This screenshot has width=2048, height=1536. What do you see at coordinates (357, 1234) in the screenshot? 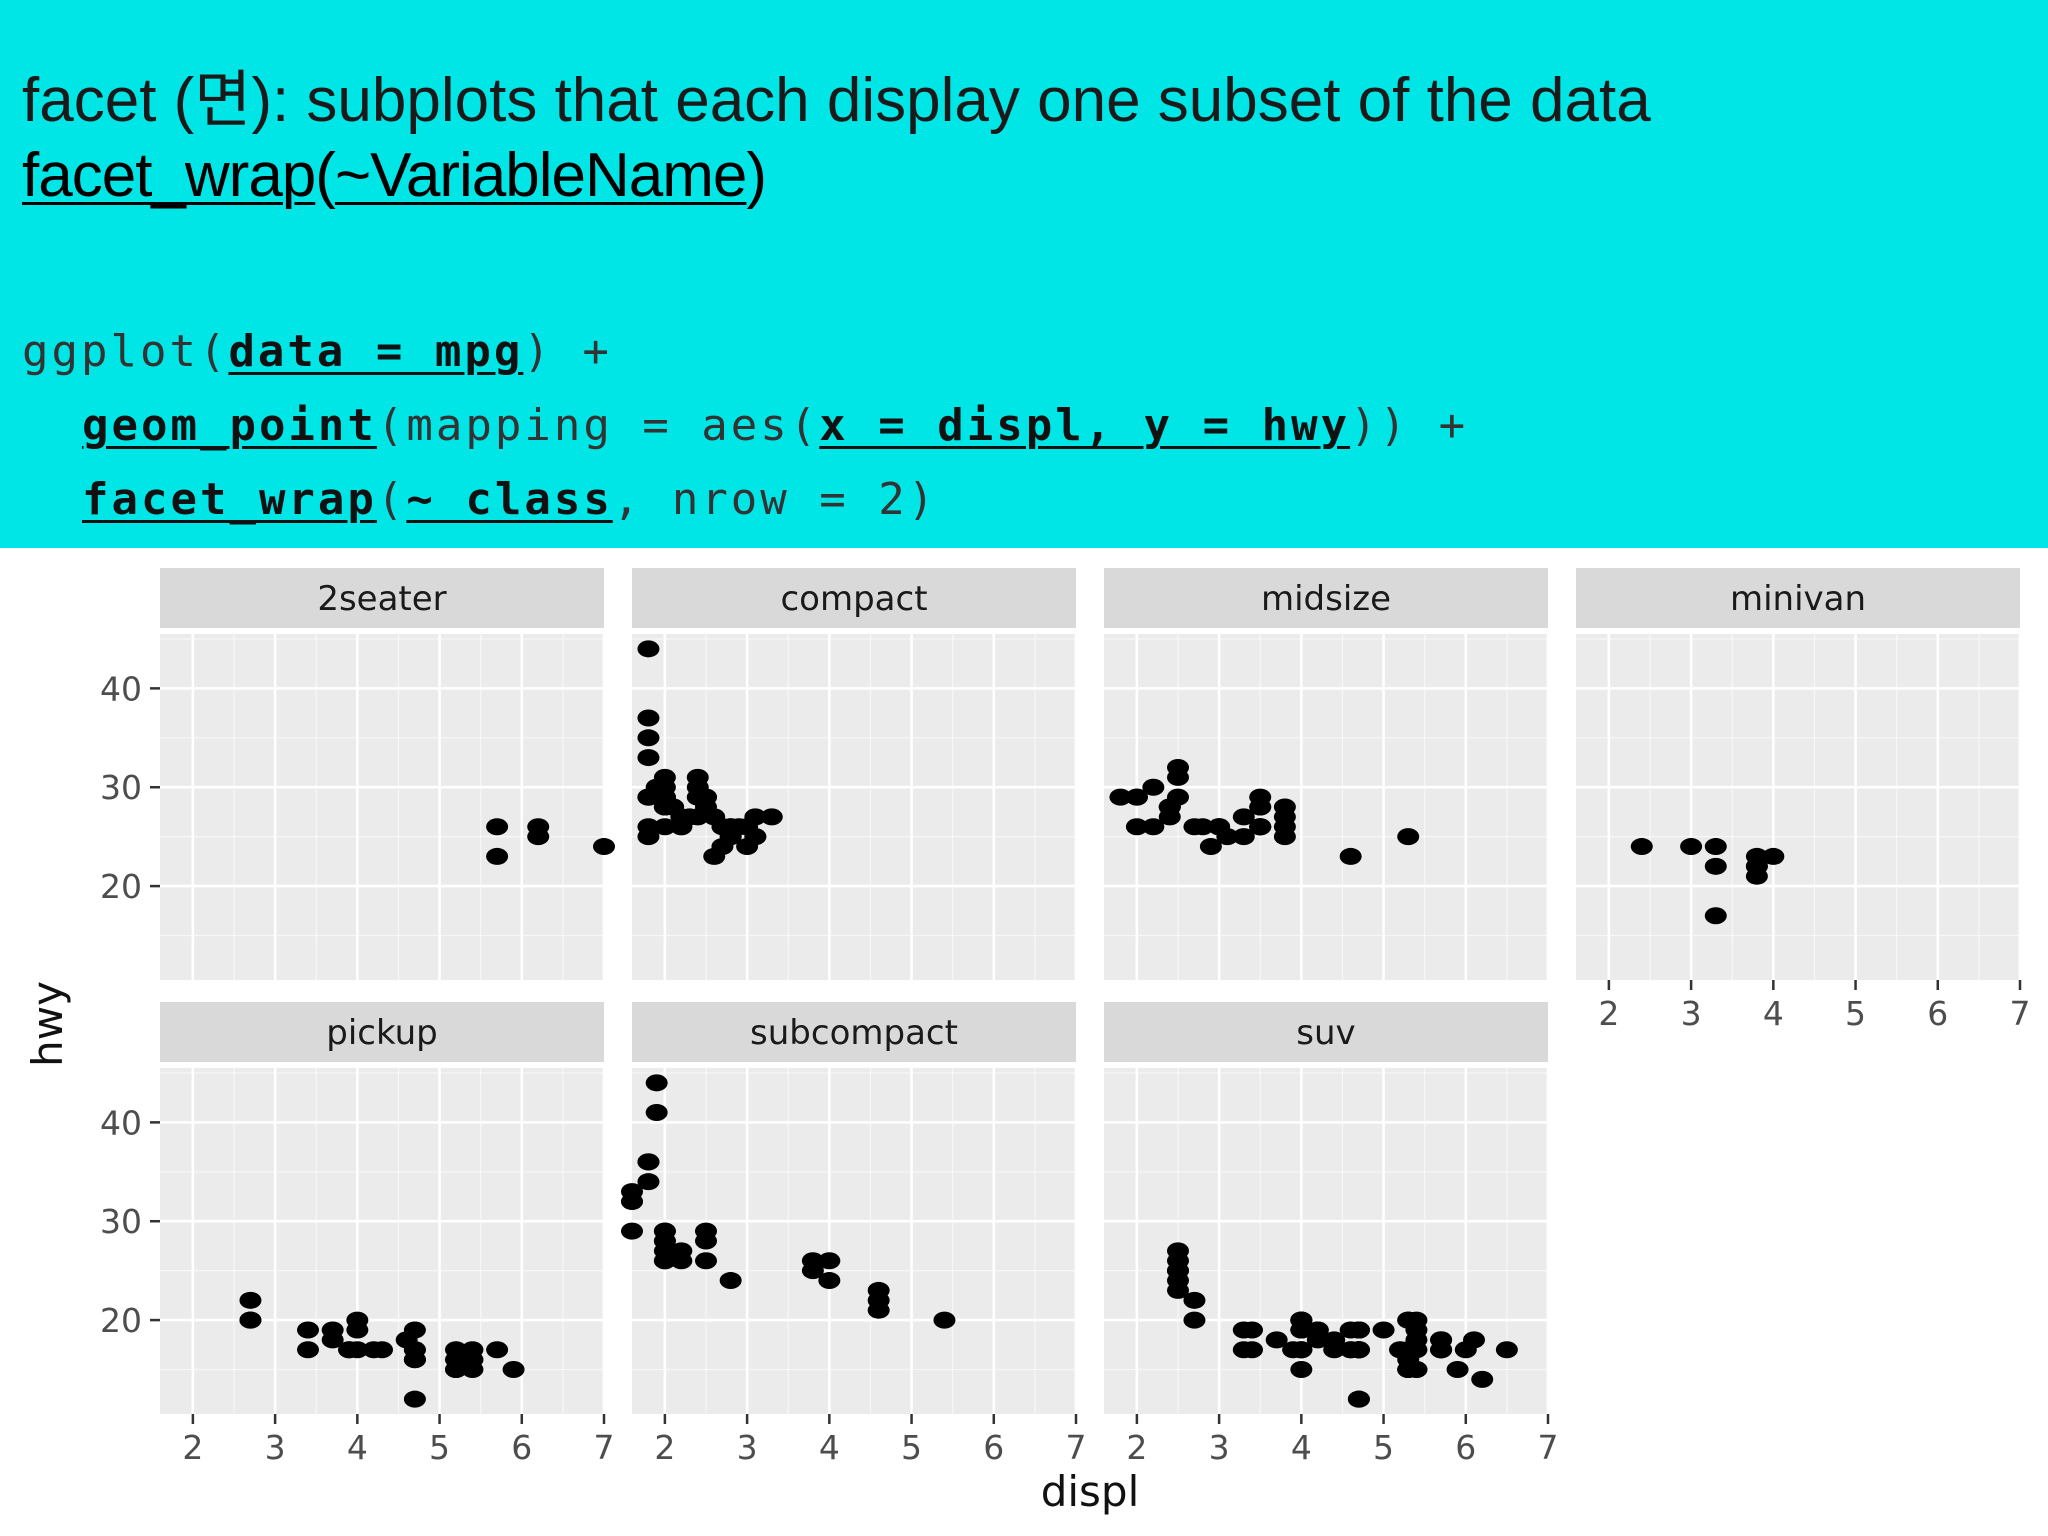
I see `facet-panel-pickup: pickup 20 30 40 2 3 4 5 6 7` at bounding box center [357, 1234].